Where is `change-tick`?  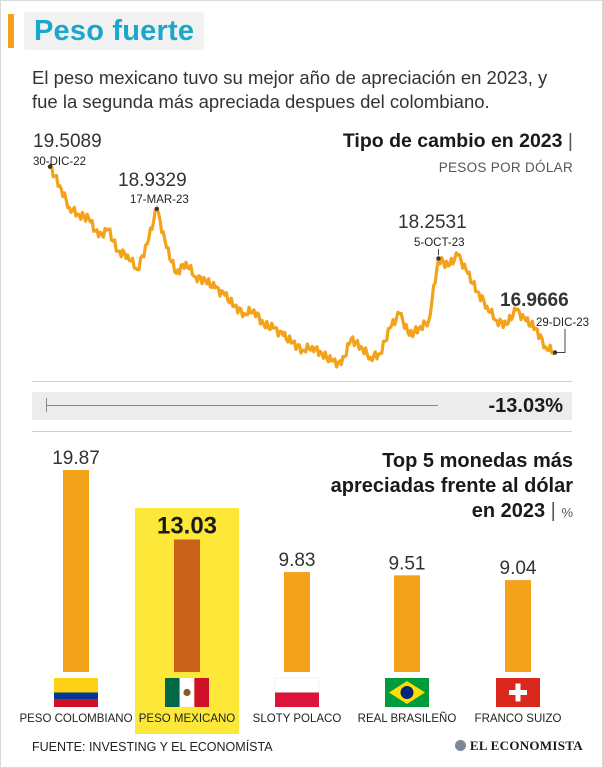
change-tick is located at coordinates (46, 405).